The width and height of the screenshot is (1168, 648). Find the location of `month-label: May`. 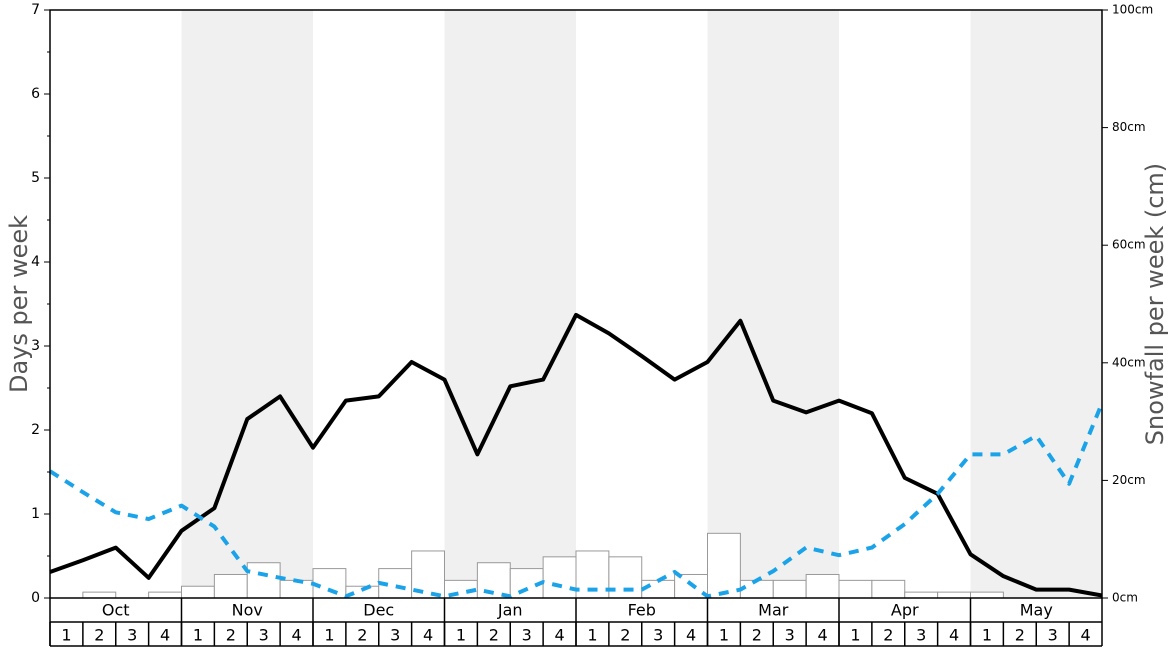

month-label: May is located at coordinates (1036, 610).